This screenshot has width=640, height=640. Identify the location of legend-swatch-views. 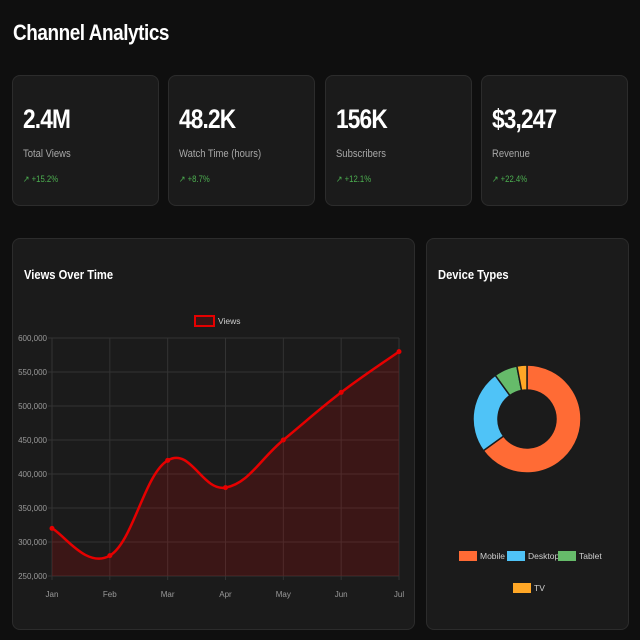
(204, 321).